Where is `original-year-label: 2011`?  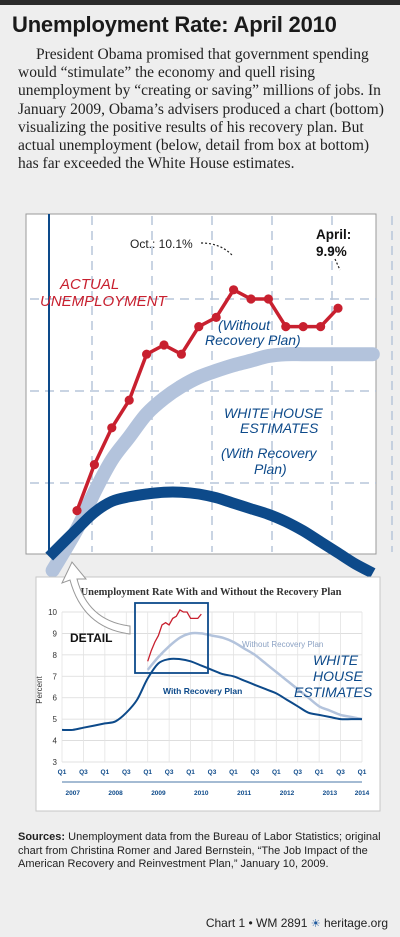
original-year-label: 2011 is located at coordinates (244, 793).